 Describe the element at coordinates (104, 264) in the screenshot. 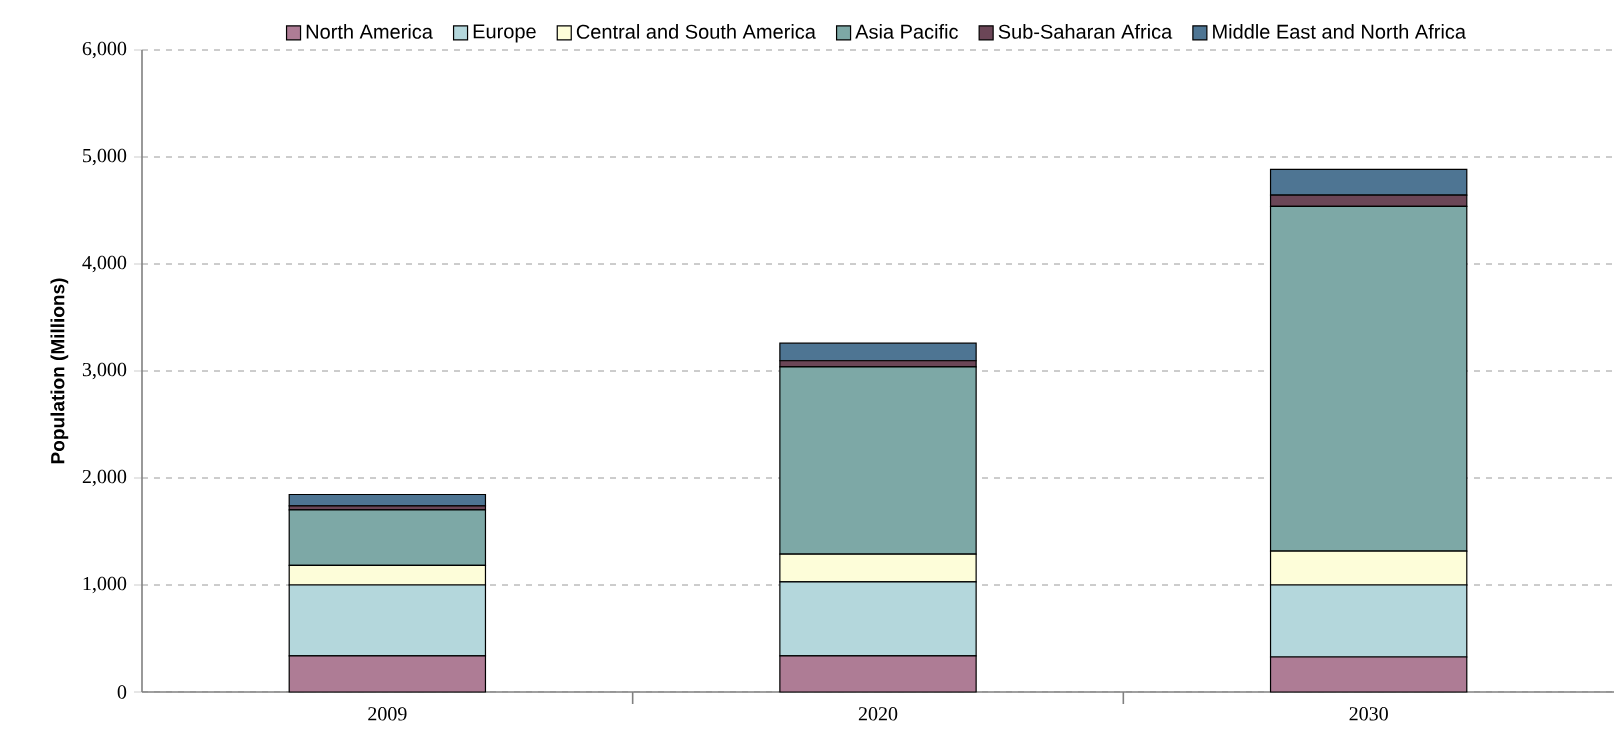

I see `y-tick-label: 4,000` at that location.